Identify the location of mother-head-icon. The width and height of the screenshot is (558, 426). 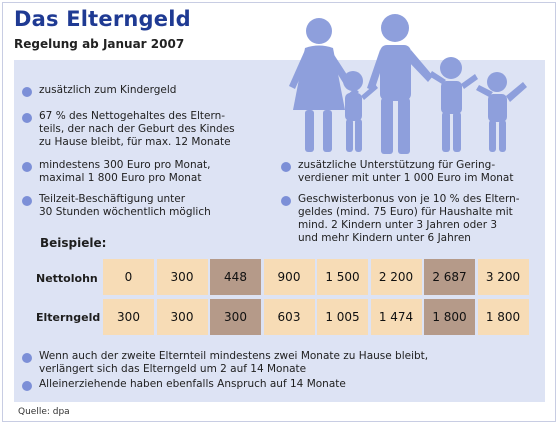
(319, 31).